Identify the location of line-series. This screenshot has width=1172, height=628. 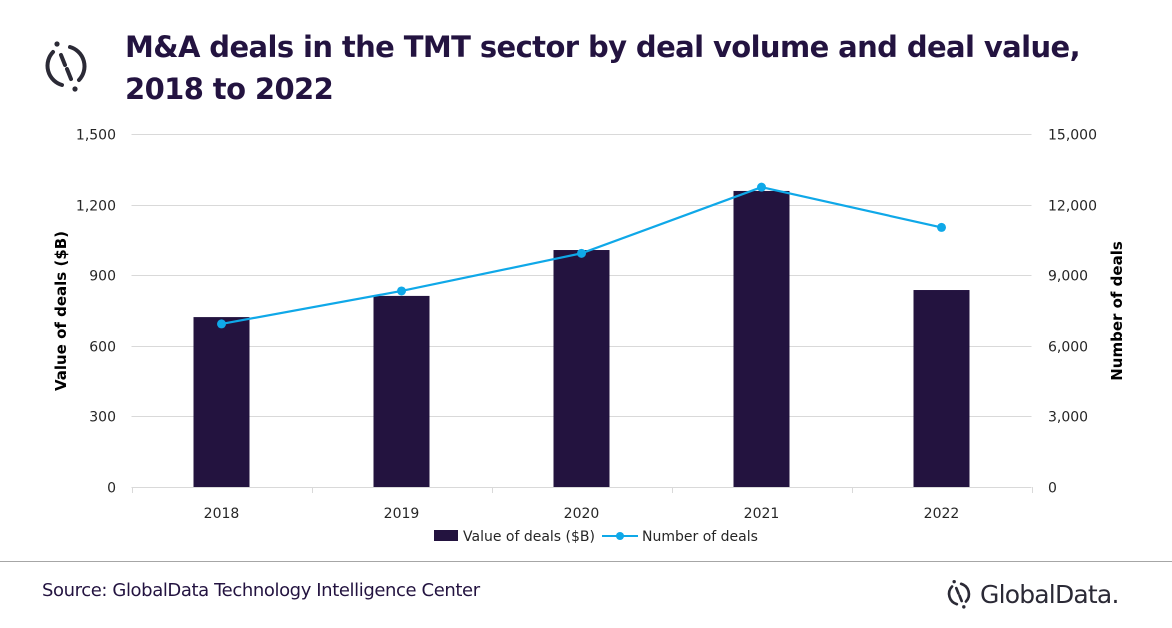
(581, 255).